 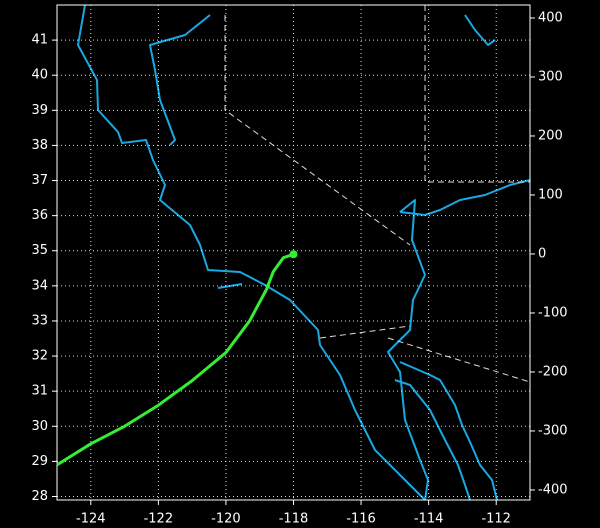 What do you see at coordinates (429, 519) in the screenshot?
I see `x-tick-label: -114` at bounding box center [429, 519].